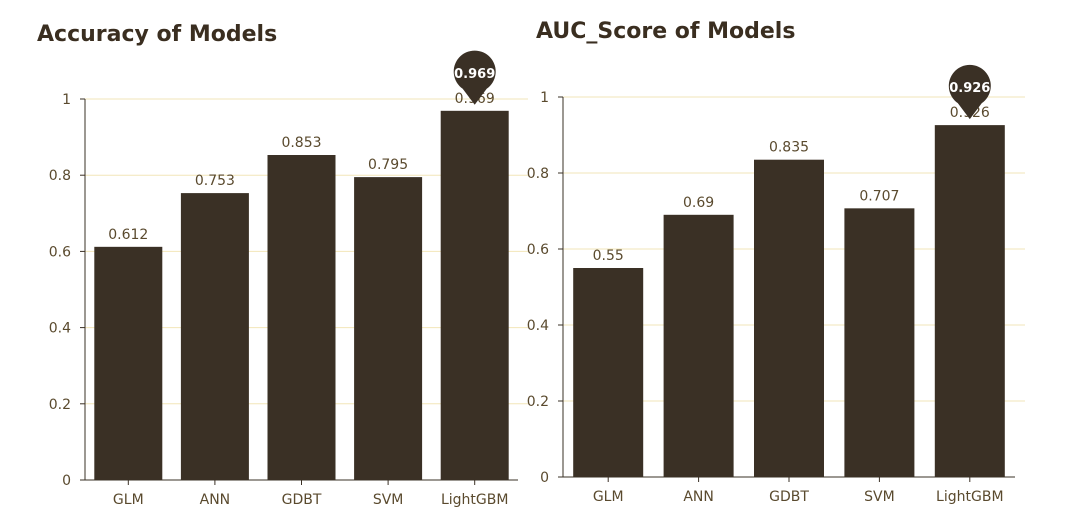  I want to click on bar-value-label: 0.707, so click(879, 196).